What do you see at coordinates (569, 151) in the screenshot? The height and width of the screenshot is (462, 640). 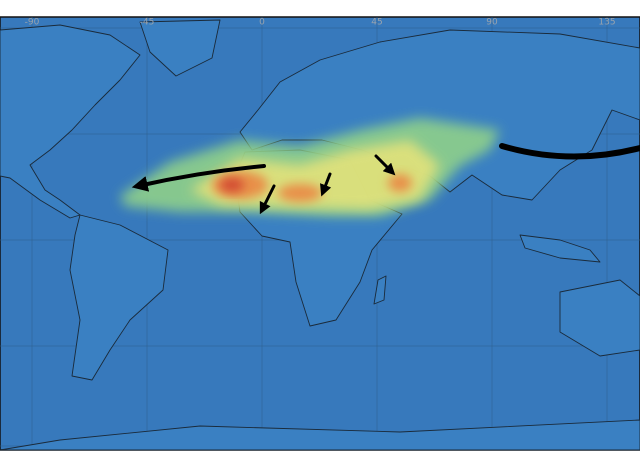 I see `eastward-arrow` at bounding box center [569, 151].